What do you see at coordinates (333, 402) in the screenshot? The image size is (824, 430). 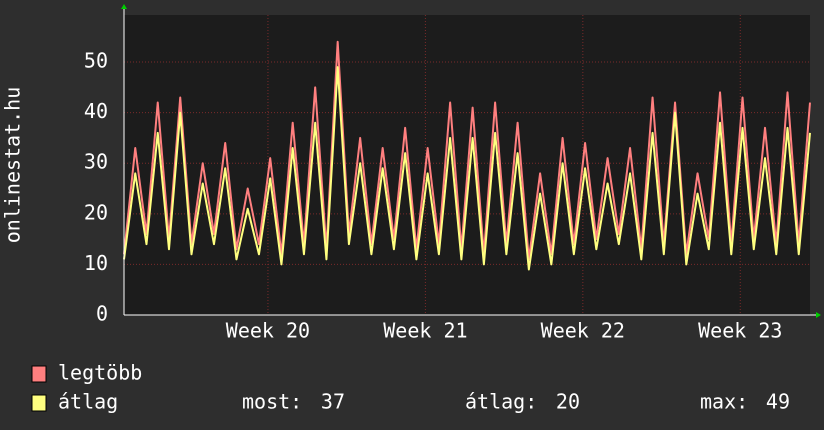 I see `stat-value: 37` at bounding box center [333, 402].